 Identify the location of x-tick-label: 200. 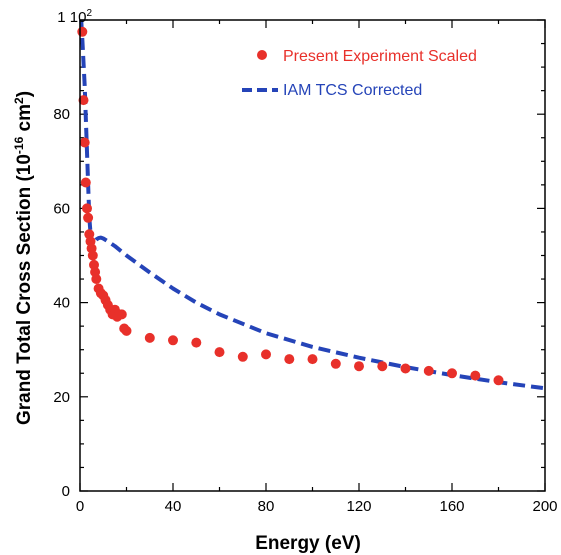
(544, 506).